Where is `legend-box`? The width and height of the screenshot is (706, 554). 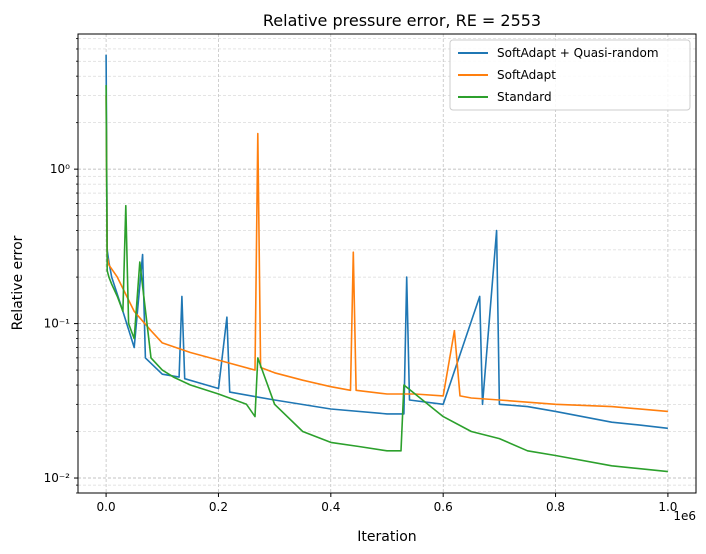
legend-box is located at coordinates (570, 75).